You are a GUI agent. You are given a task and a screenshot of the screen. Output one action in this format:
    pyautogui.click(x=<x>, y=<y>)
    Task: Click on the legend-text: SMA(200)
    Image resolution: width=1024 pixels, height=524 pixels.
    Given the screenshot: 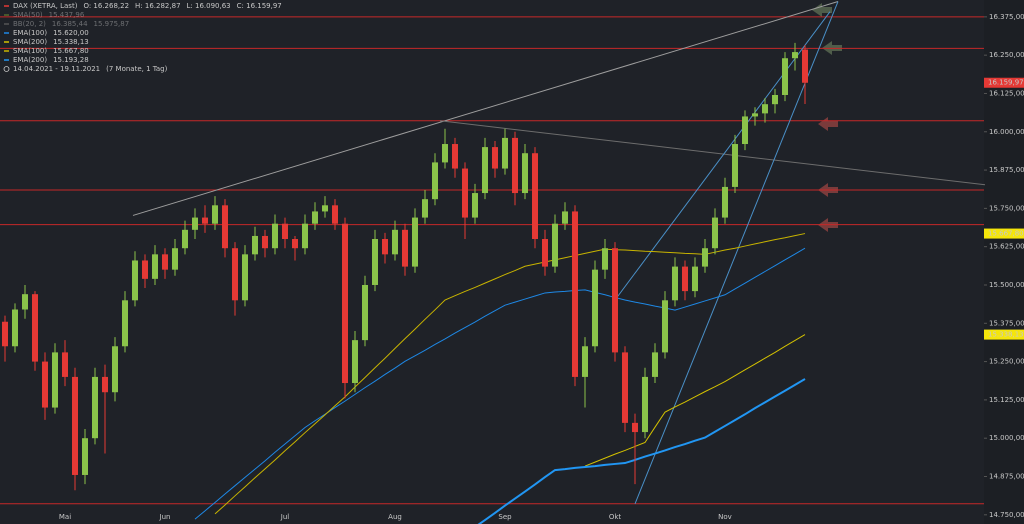 What is the action you would take?
    pyautogui.click(x=30, y=42)
    